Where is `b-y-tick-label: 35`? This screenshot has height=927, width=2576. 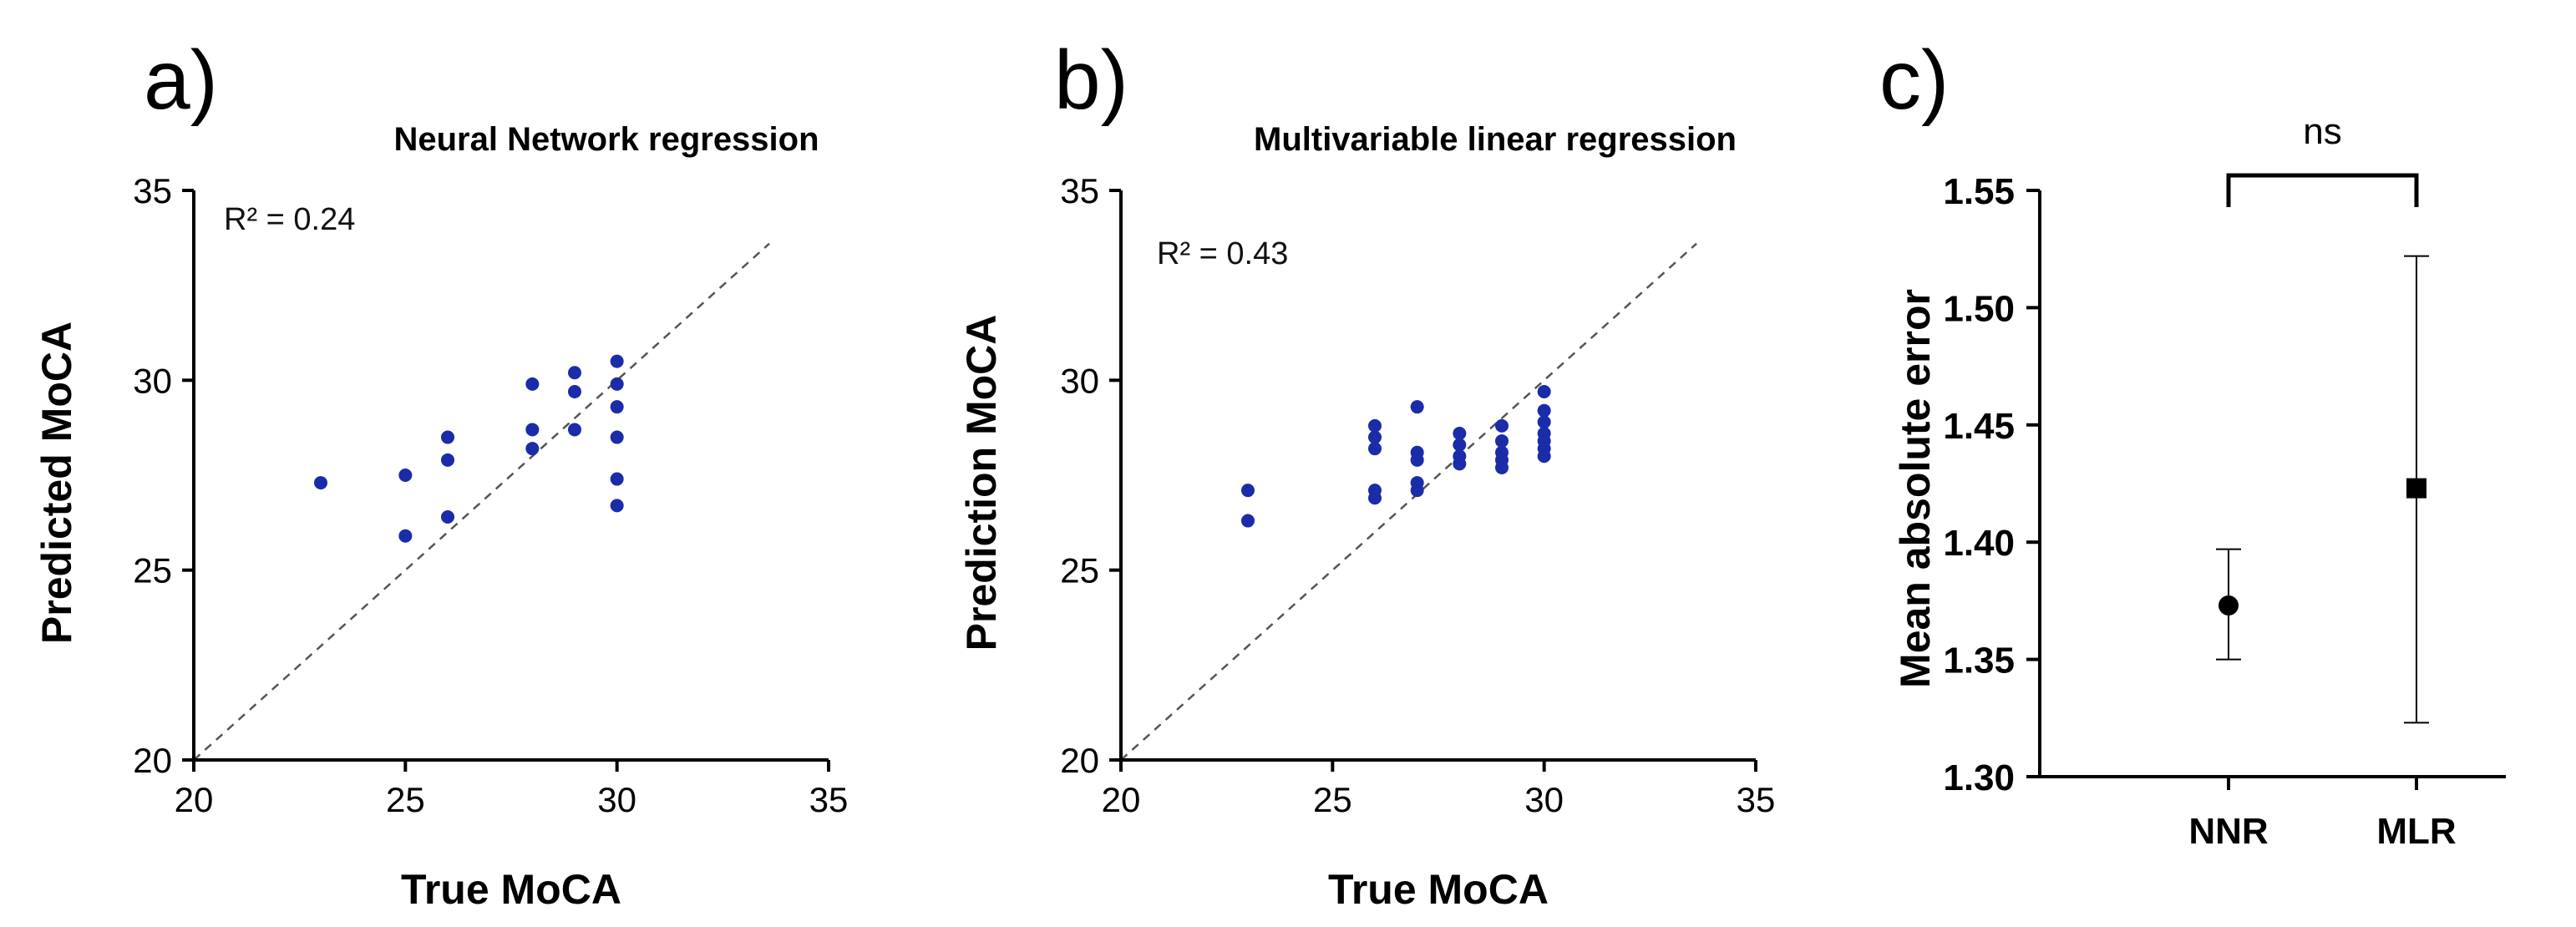 b-y-tick-label: 35 is located at coordinates (1079, 190).